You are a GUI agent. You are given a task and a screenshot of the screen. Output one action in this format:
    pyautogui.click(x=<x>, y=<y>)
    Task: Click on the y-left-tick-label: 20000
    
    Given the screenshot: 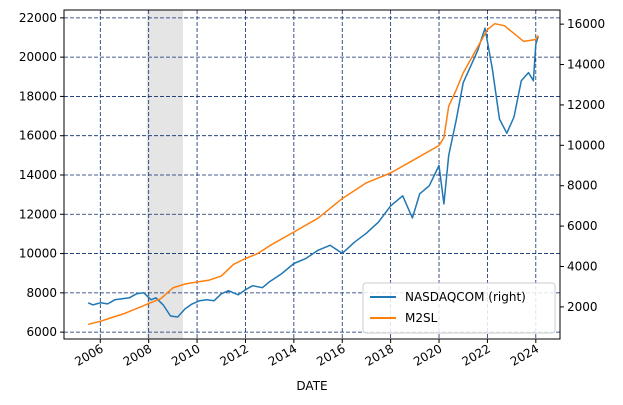 What is the action you would take?
    pyautogui.click(x=38, y=57)
    